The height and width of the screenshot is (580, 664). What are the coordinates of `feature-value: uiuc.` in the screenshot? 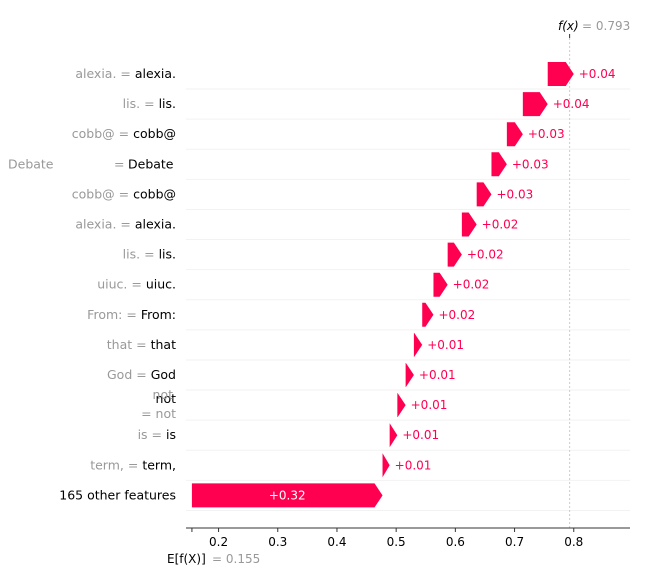 It's located at (161, 284).